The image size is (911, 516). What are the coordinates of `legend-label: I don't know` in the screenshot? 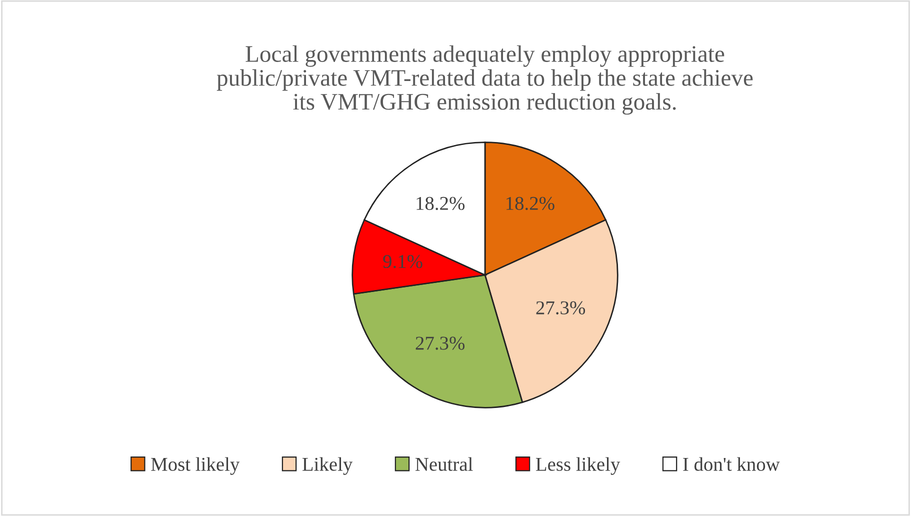 It's located at (731, 464).